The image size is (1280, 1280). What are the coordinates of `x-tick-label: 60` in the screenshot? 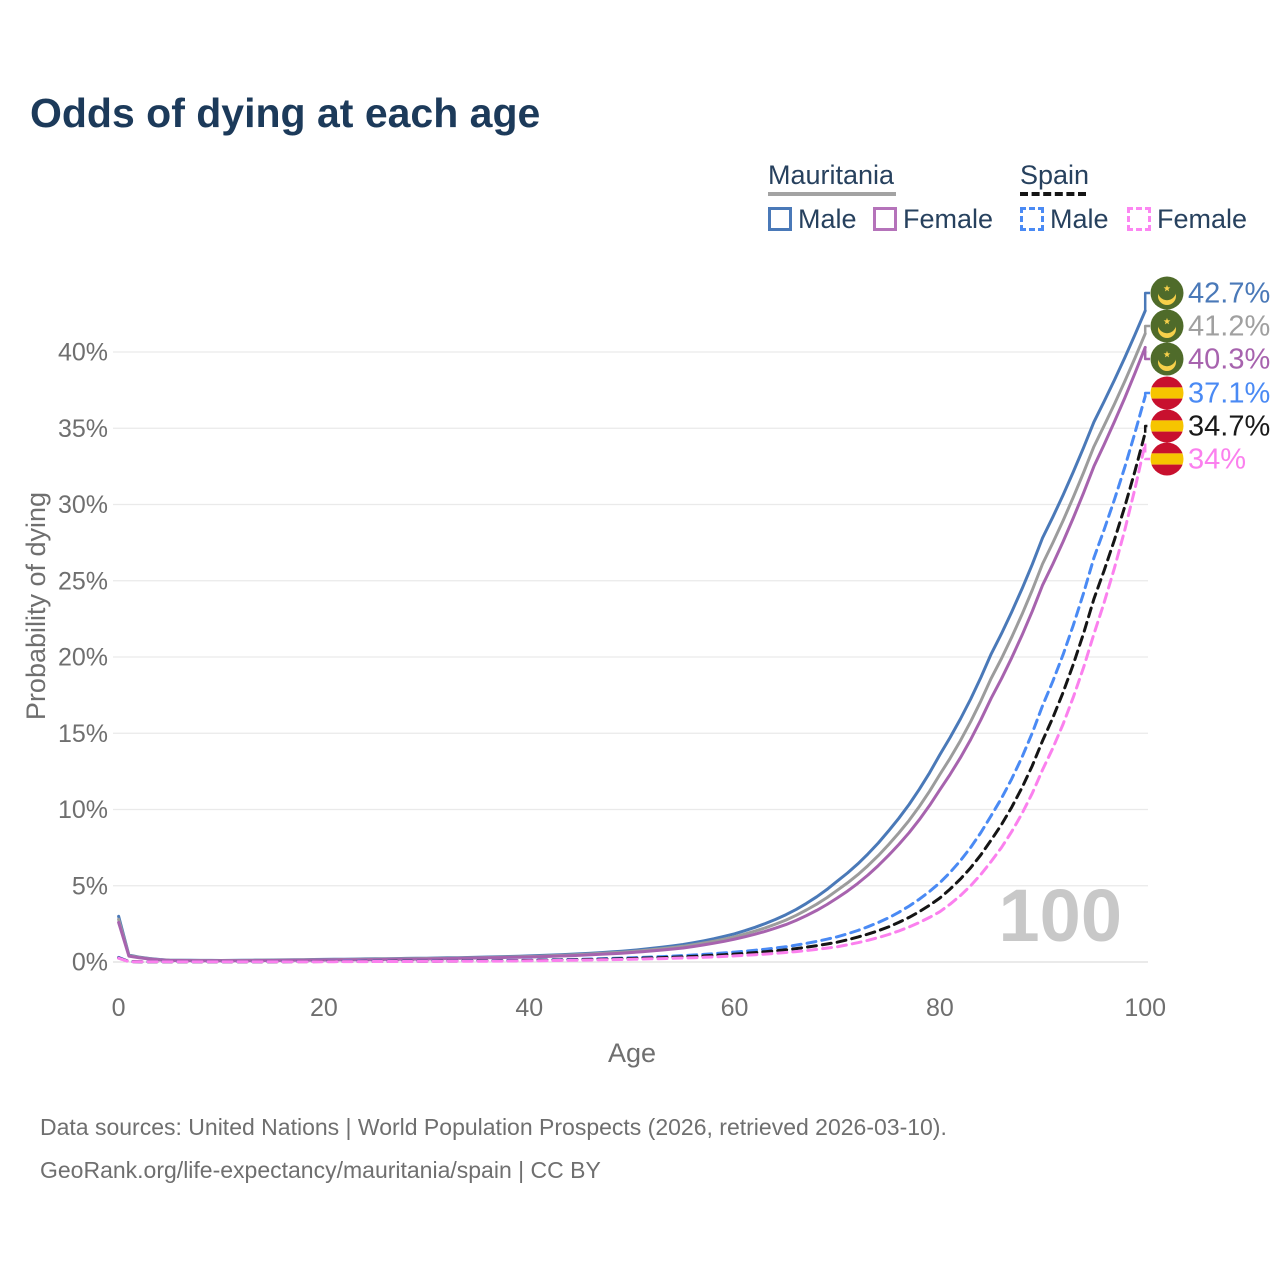 It's located at (735, 1008).